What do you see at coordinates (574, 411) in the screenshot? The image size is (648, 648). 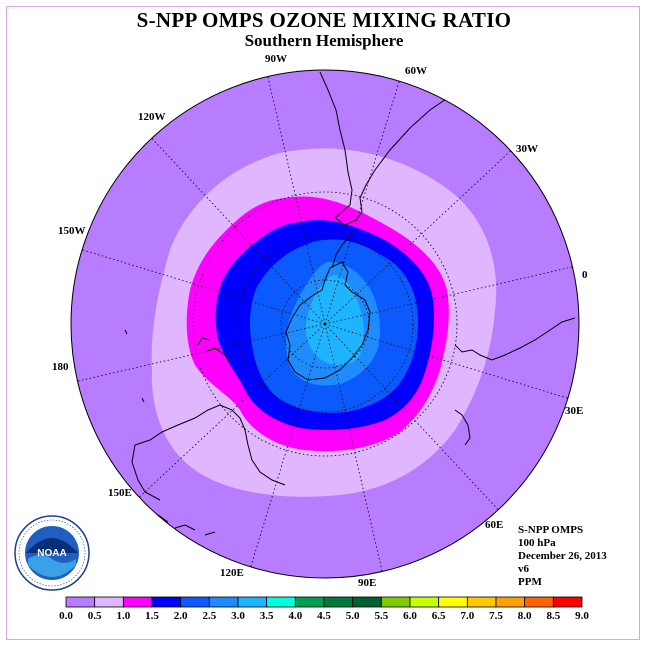 I see `lon-label-30e: 30E` at bounding box center [574, 411].